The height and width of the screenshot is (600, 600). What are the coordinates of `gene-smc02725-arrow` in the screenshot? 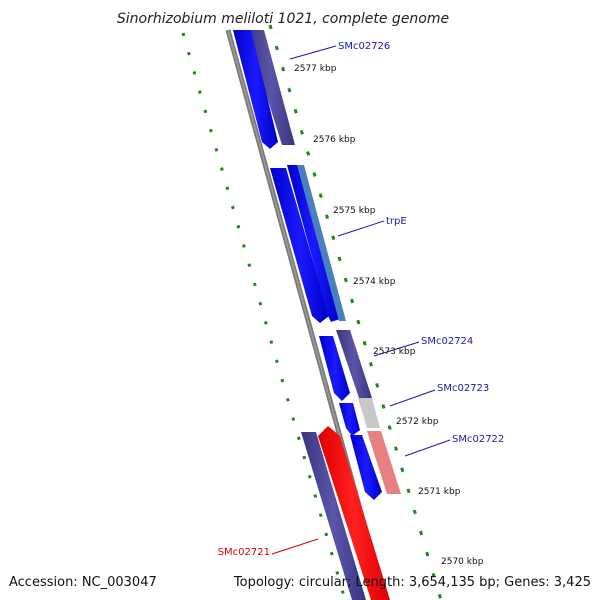 It's located at (255, 89).